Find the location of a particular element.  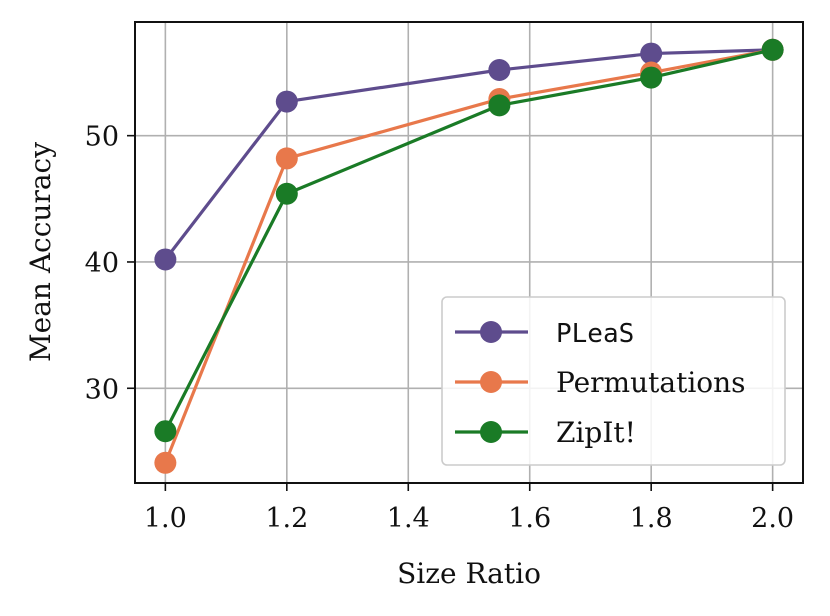

legend-label: Permutations is located at coordinates (651, 382).